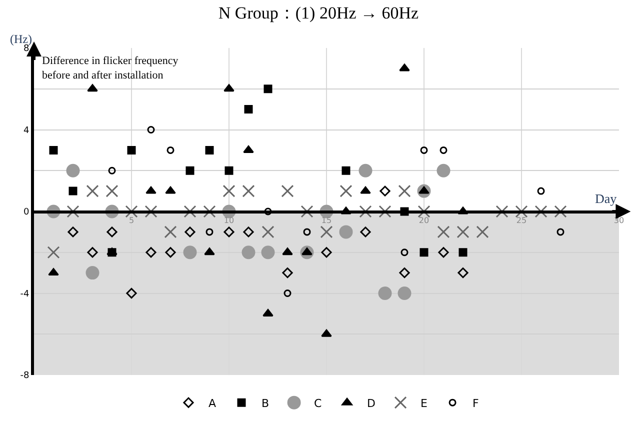 This screenshot has width=637, height=429. I want to click on y-tick-label: -8, so click(25, 376).